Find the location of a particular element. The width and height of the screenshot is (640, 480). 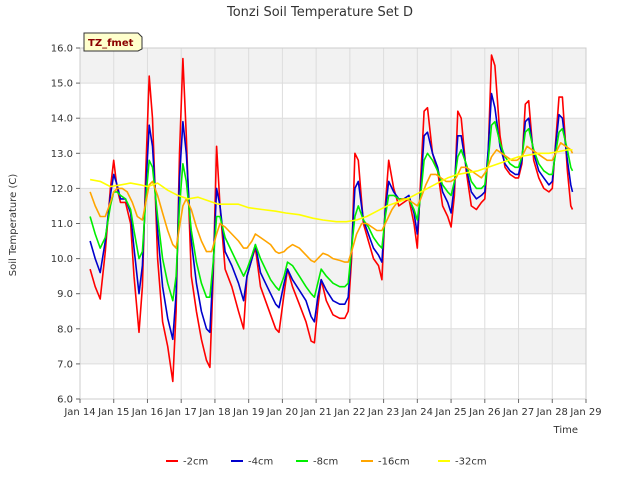

x-axis-label: Time is located at coordinates (565, 430).